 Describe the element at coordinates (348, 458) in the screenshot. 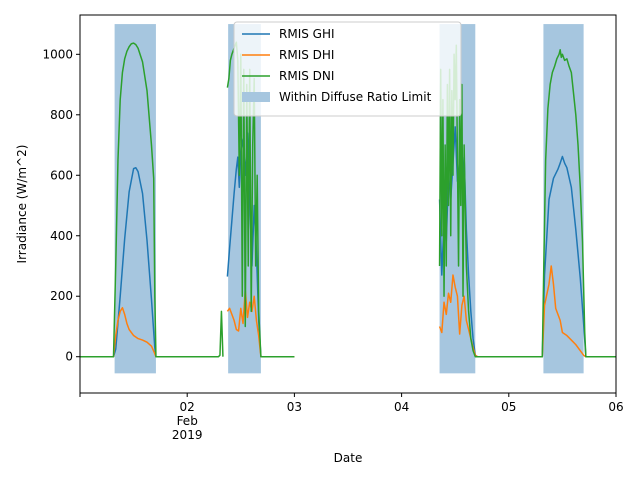

I see `x-axis-label: Date` at that location.